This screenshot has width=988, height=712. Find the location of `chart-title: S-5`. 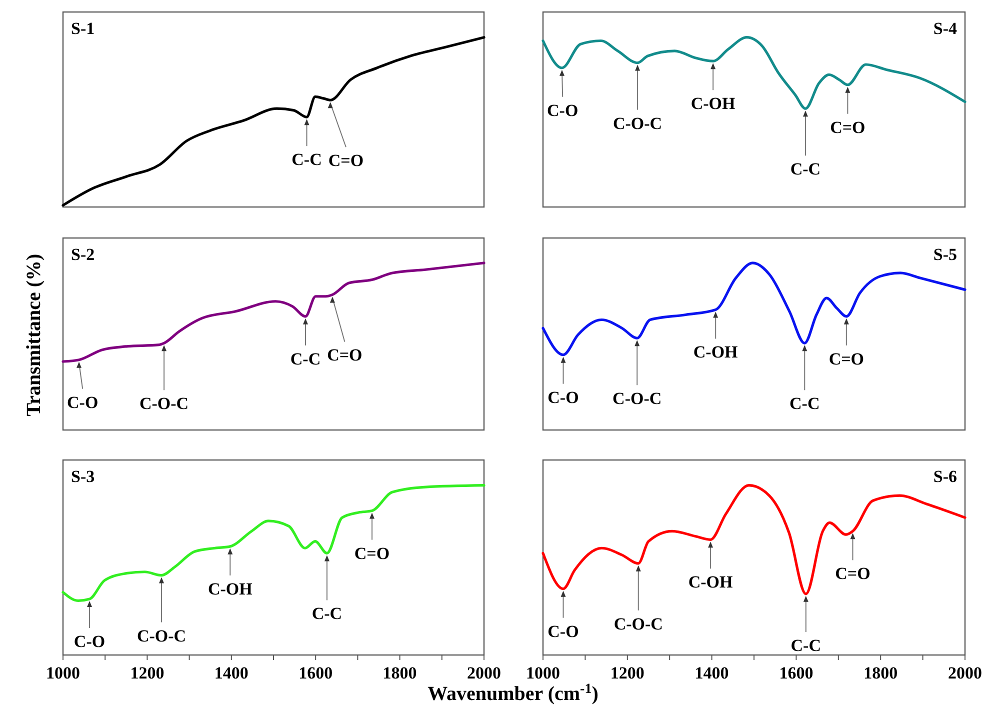

chart-title: S-5 is located at coordinates (945, 254).